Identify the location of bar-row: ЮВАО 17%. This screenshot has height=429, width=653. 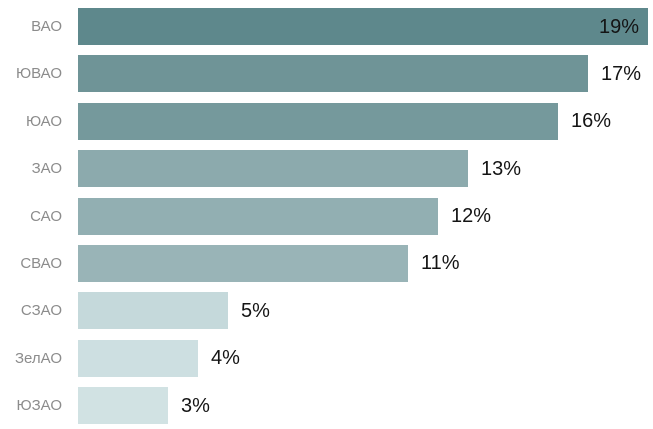
(326, 74).